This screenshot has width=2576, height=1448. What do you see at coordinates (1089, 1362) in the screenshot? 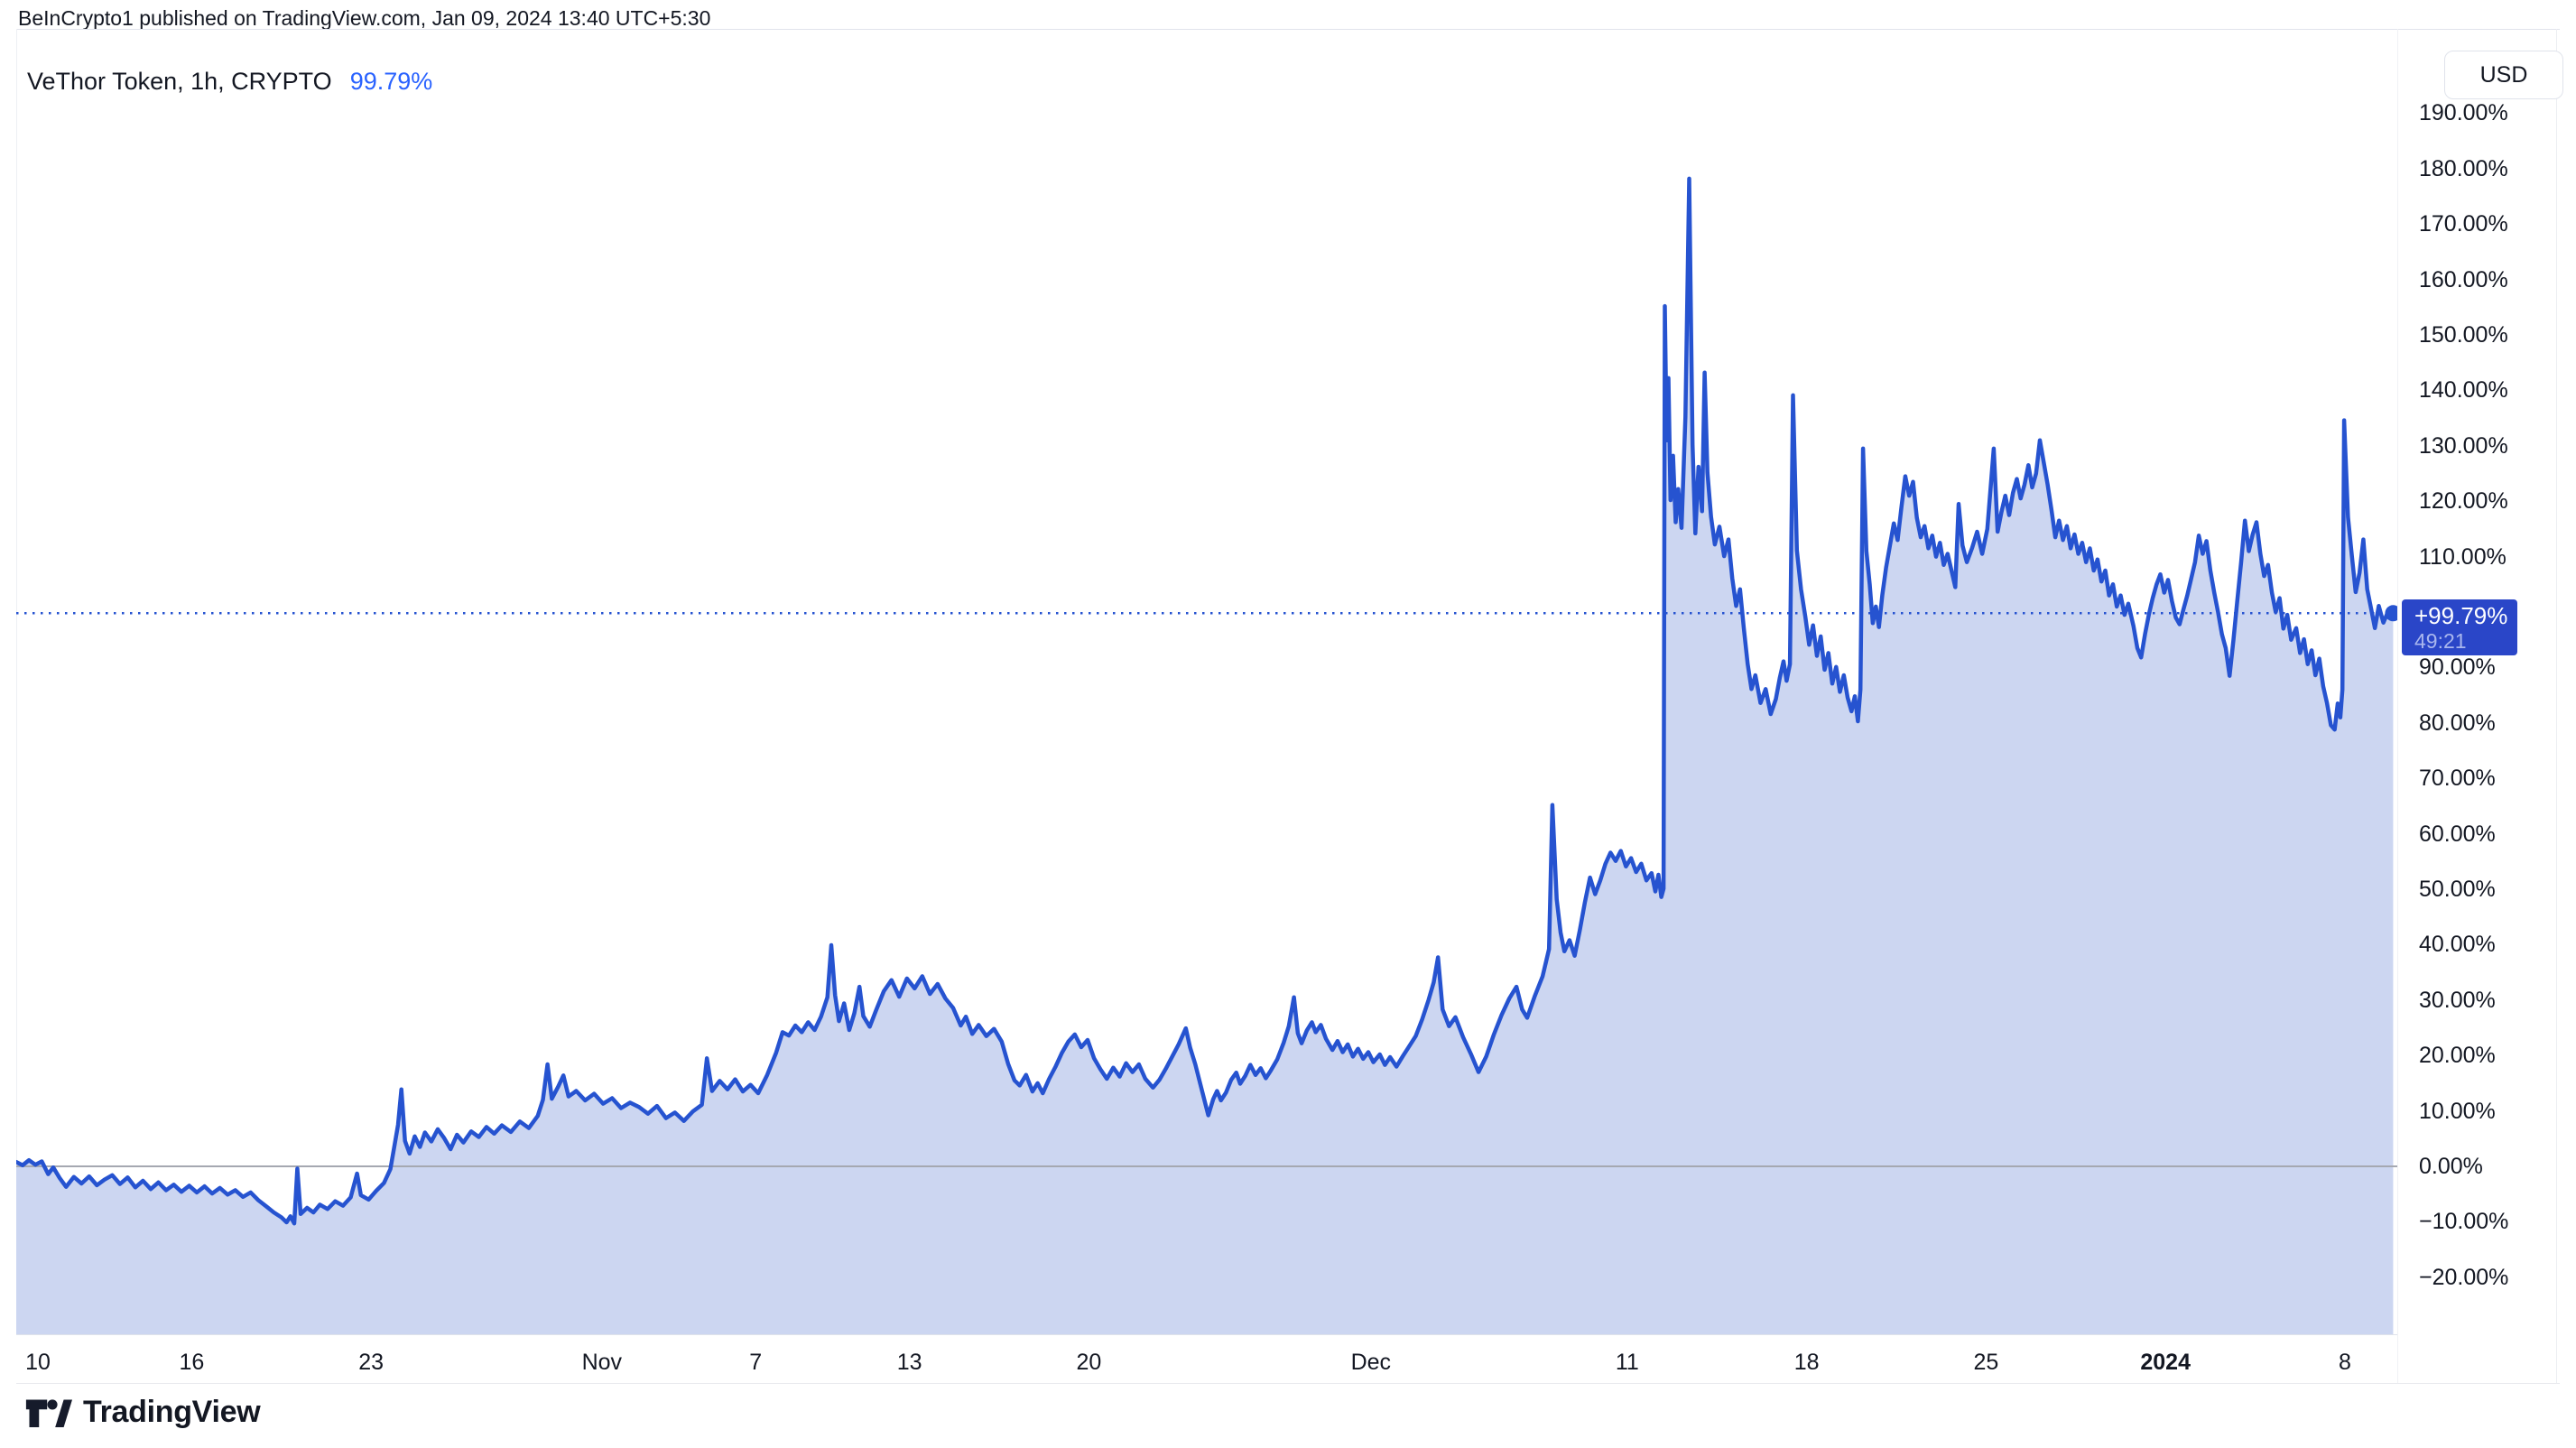
I see `time-axis-tick: 20` at bounding box center [1089, 1362].